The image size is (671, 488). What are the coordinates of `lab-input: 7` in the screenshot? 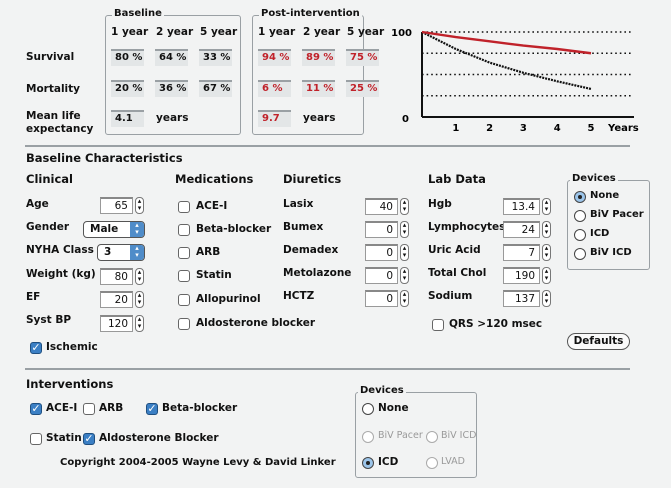 It's located at (521, 252).